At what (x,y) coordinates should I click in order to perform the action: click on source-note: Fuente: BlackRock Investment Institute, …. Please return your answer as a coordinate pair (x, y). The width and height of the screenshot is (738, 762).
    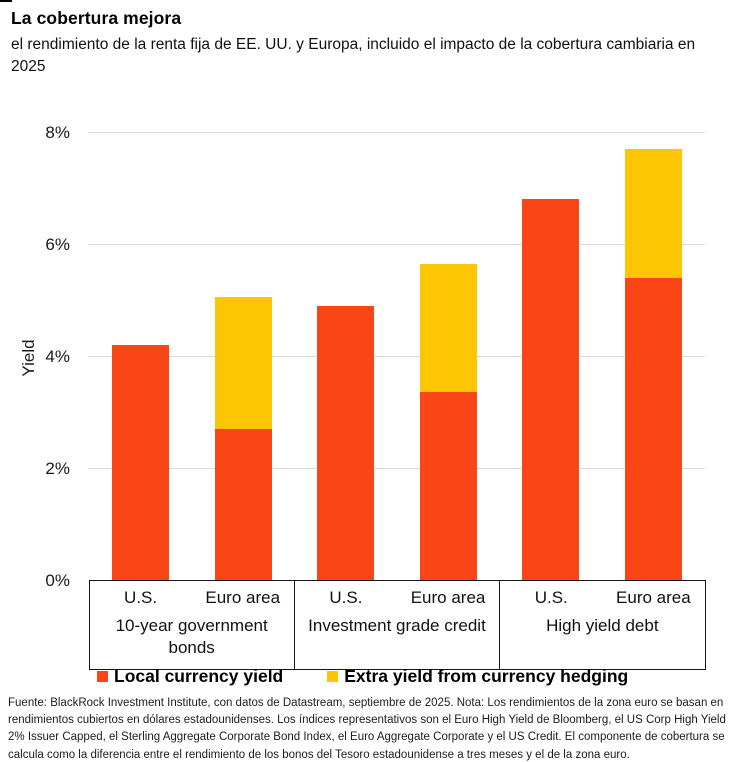
    Looking at the image, I should click on (367, 729).